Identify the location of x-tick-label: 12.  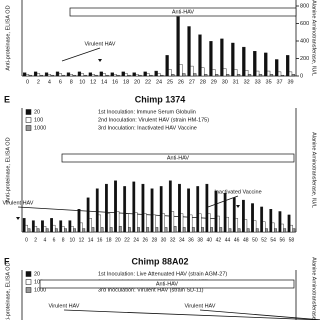
(82, 240).